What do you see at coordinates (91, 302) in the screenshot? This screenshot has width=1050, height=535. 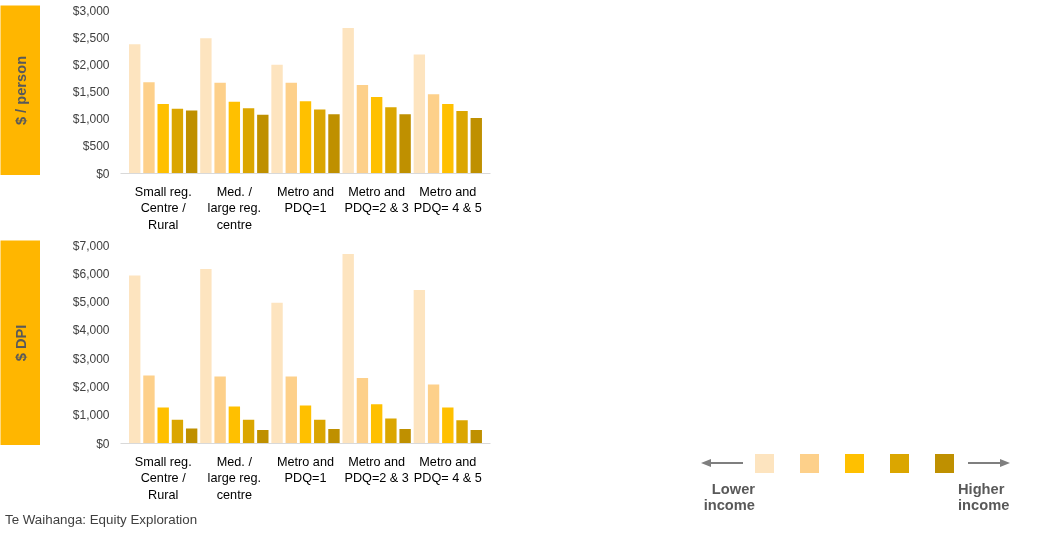 I see `y-tick-label: $5,000` at bounding box center [91, 302].